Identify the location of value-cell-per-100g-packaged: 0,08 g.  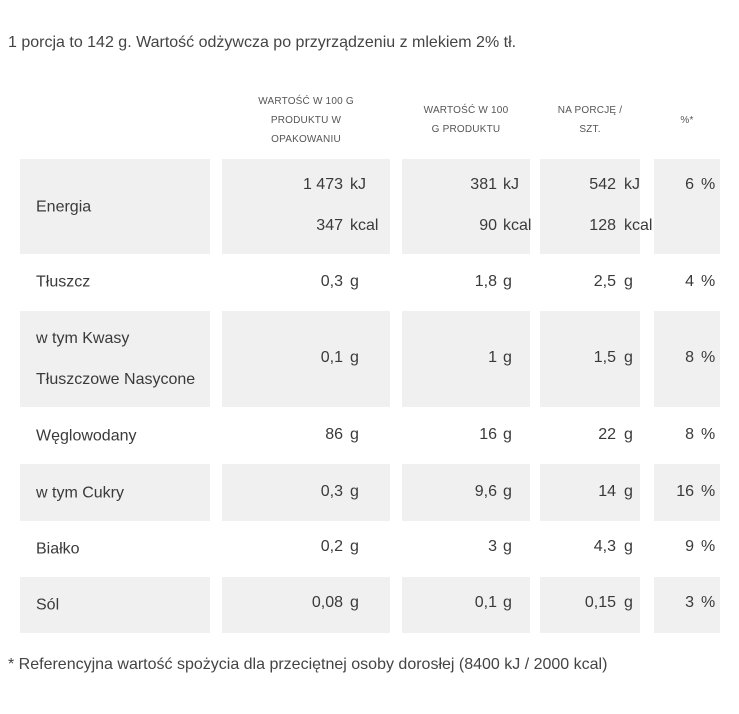
(306, 605).